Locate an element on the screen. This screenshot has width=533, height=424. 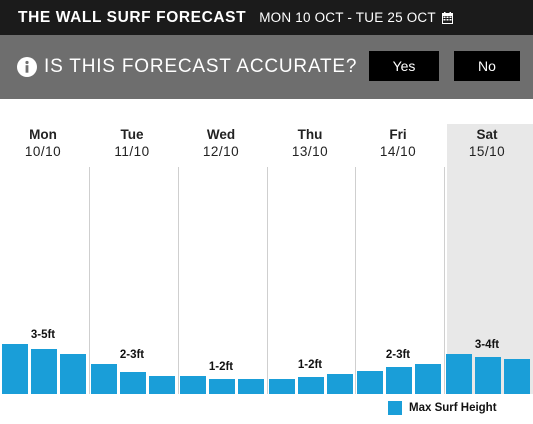
surf-height-label-fri: 2-3ft is located at coordinates (398, 355).